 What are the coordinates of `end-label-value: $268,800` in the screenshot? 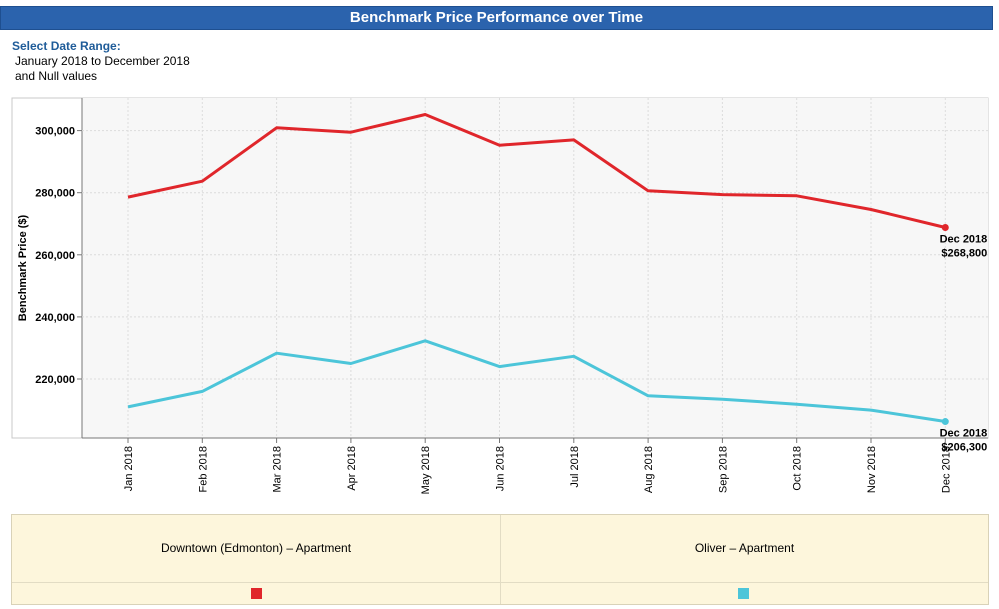 It's located at (964, 253).